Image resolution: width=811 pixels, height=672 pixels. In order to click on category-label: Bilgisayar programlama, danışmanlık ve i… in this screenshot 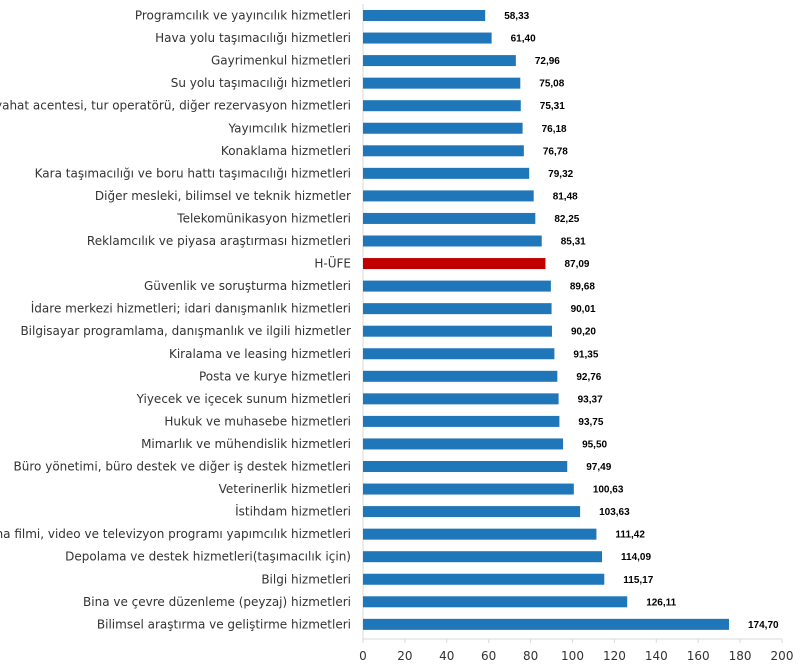, I will do `click(185, 331)`.